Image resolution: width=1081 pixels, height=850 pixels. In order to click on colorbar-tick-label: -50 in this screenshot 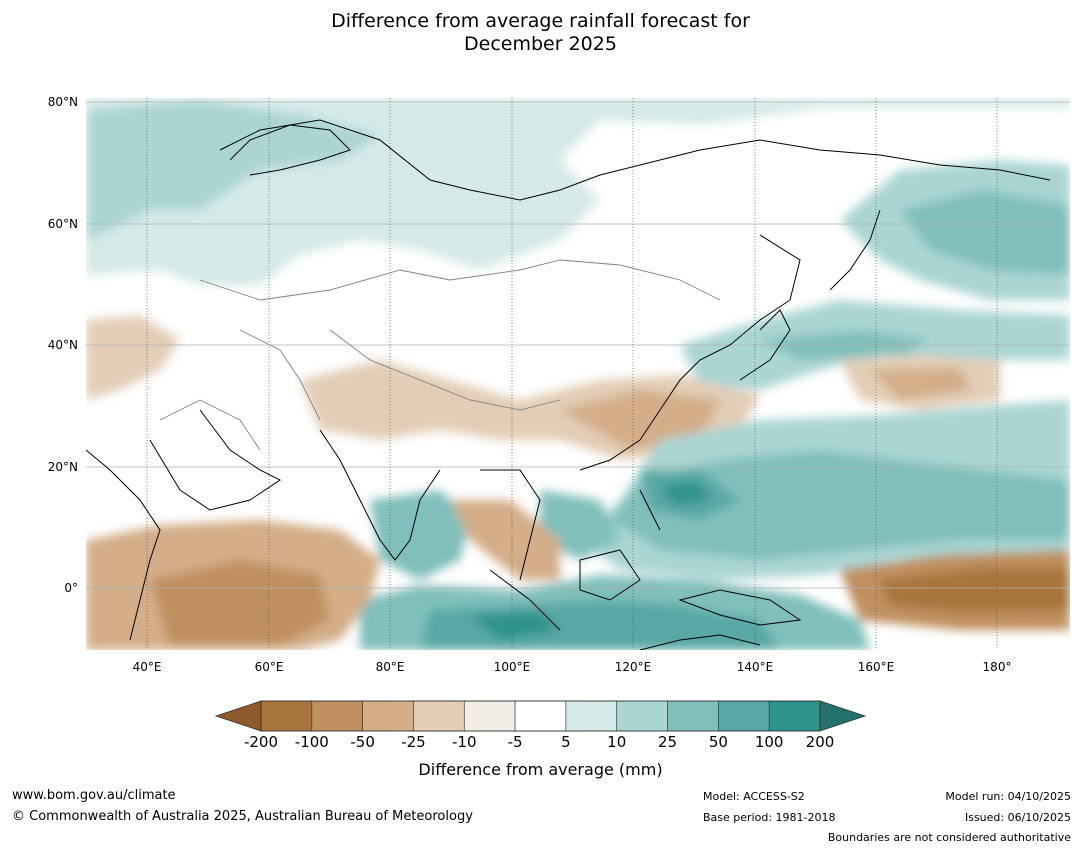, I will do `click(362, 742)`.